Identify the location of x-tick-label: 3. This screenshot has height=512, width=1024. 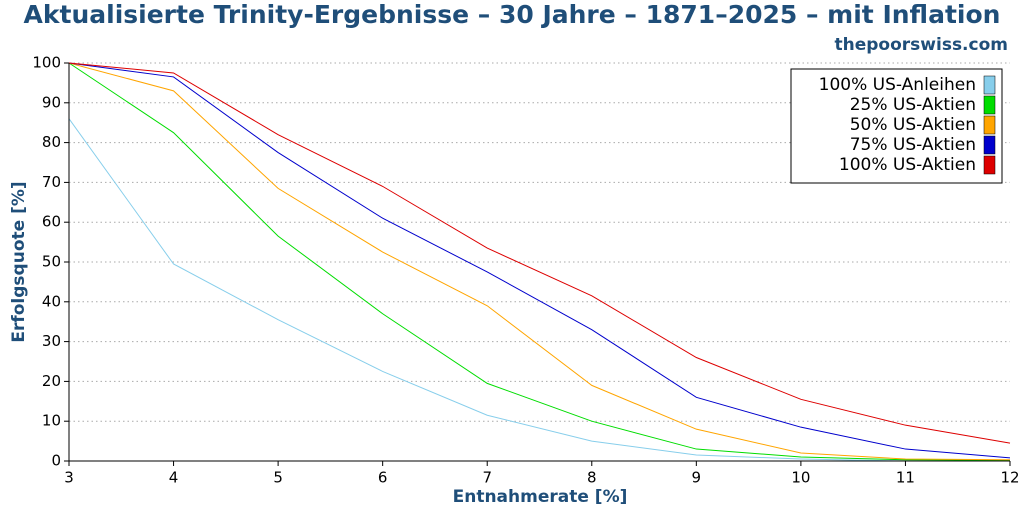
(69, 478).